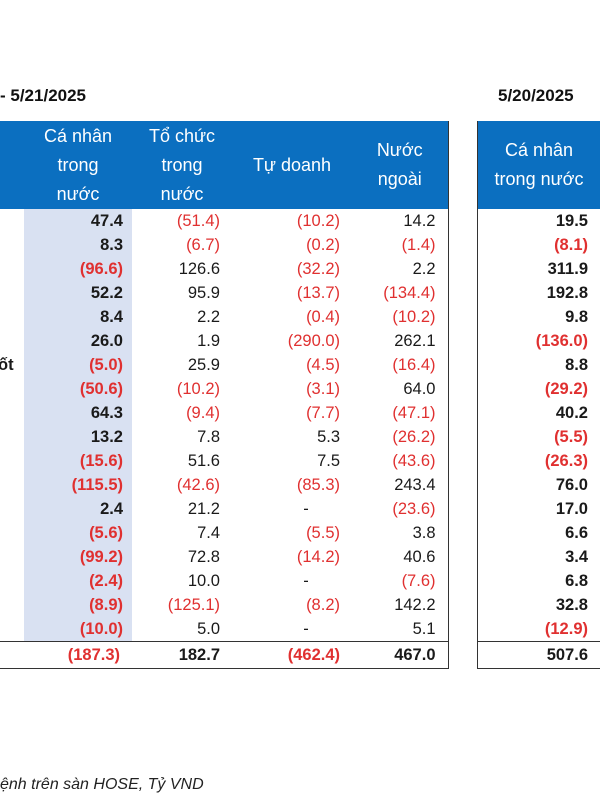 The height and width of the screenshot is (800, 600). What do you see at coordinates (566, 389) in the screenshot?
I see `cell-individual-prev: (29.2)` at bounding box center [566, 389].